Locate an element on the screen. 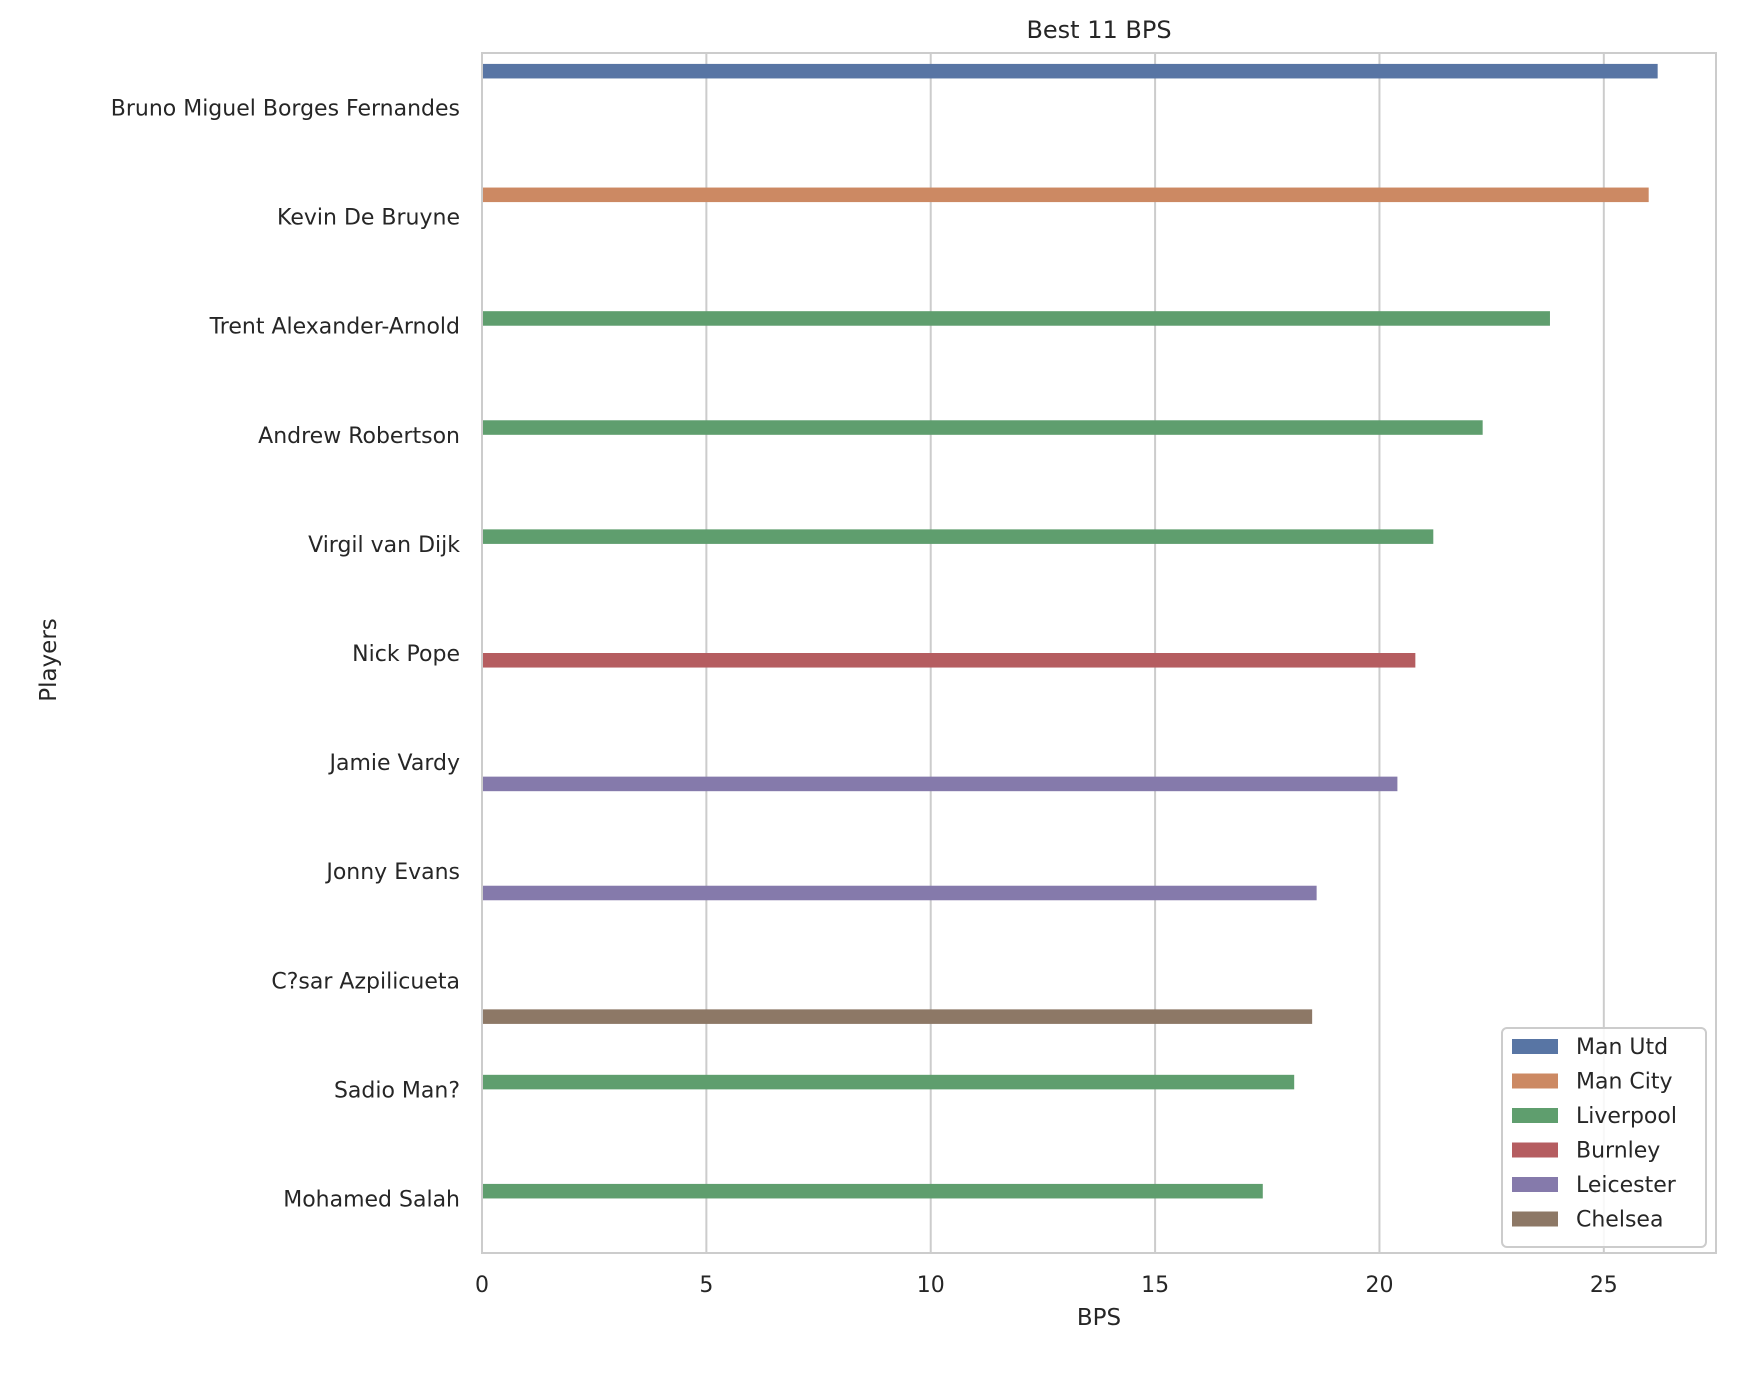 The width and height of the screenshot is (1760, 1376). legend-label: Chelsea is located at coordinates (1619, 1220).